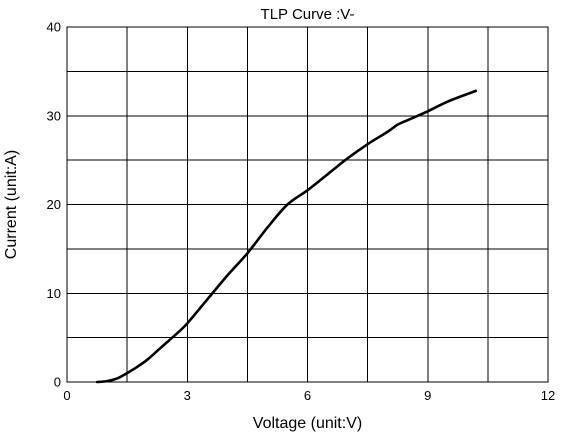 The height and width of the screenshot is (438, 569). Describe the element at coordinates (57, 382) in the screenshot. I see `y-tick-label: 0` at that location.